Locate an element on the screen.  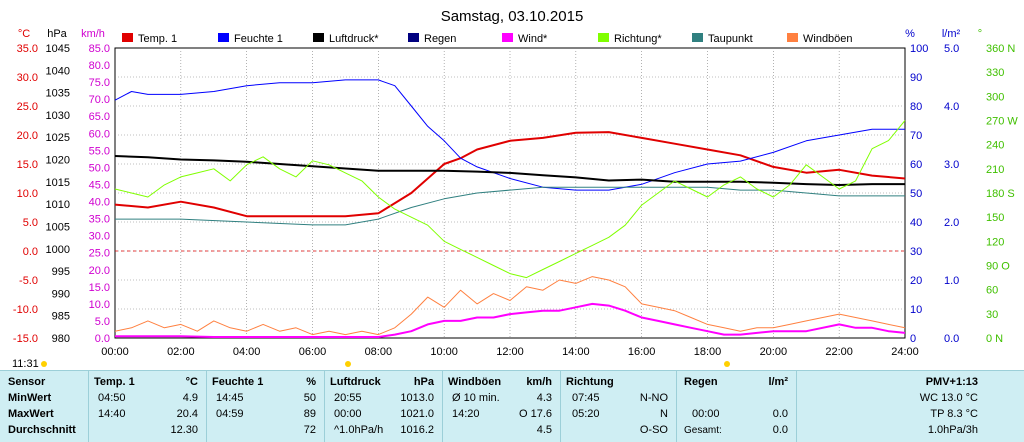
col-temp: Temp. 1 °C 04:50 14:40 4.9 20.4 12.30 is located at coordinates (147, 406).